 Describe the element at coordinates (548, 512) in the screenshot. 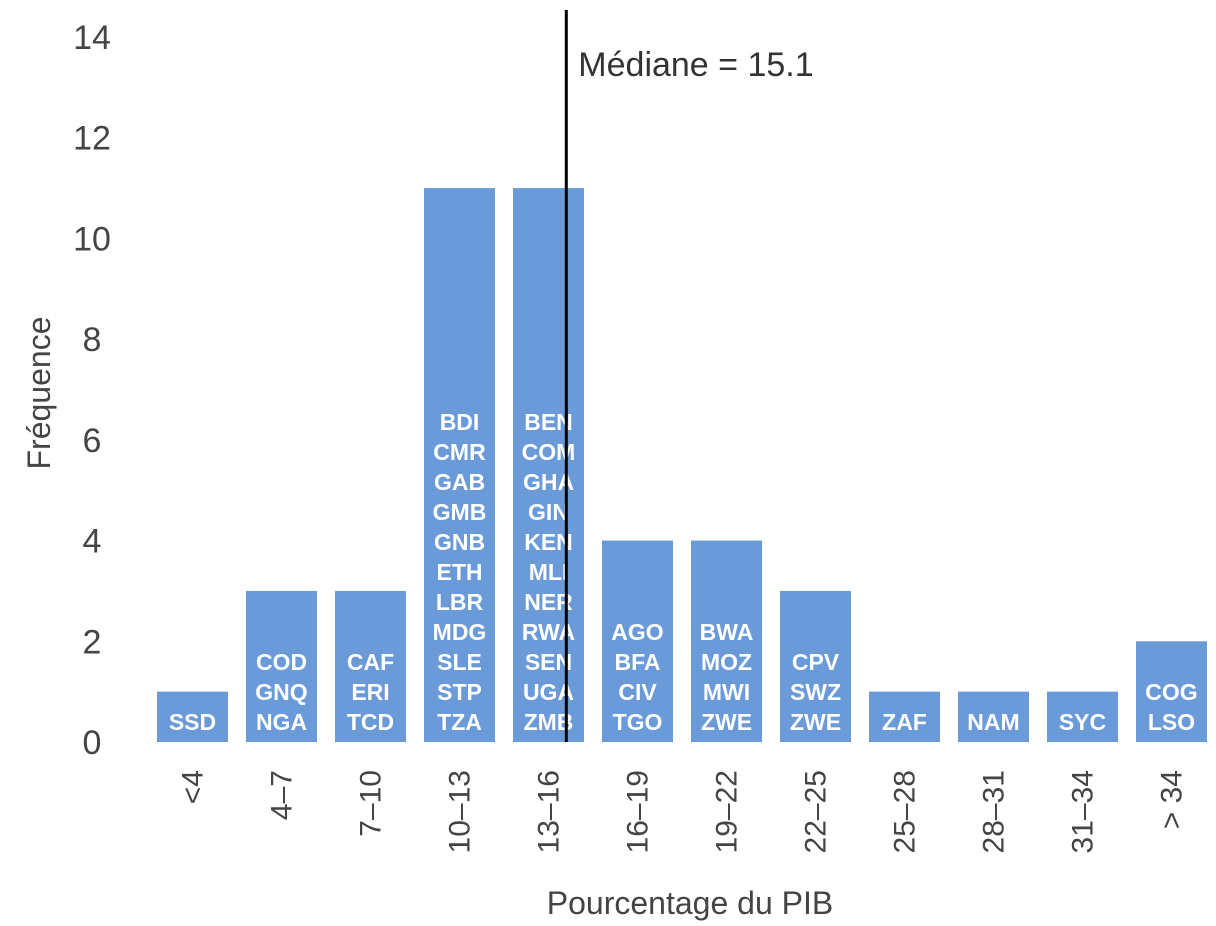

I see `bar-data-label: GIN` at that location.